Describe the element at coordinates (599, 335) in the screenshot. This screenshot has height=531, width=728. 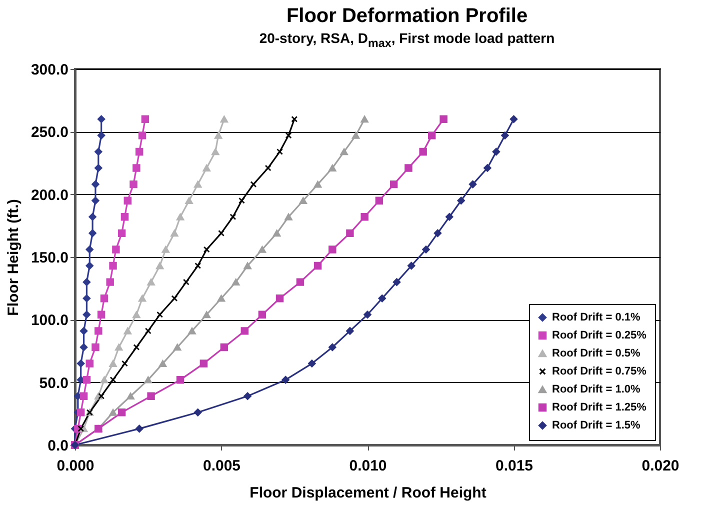
I see `legend-label: Roof Drift = 0.25%` at that location.